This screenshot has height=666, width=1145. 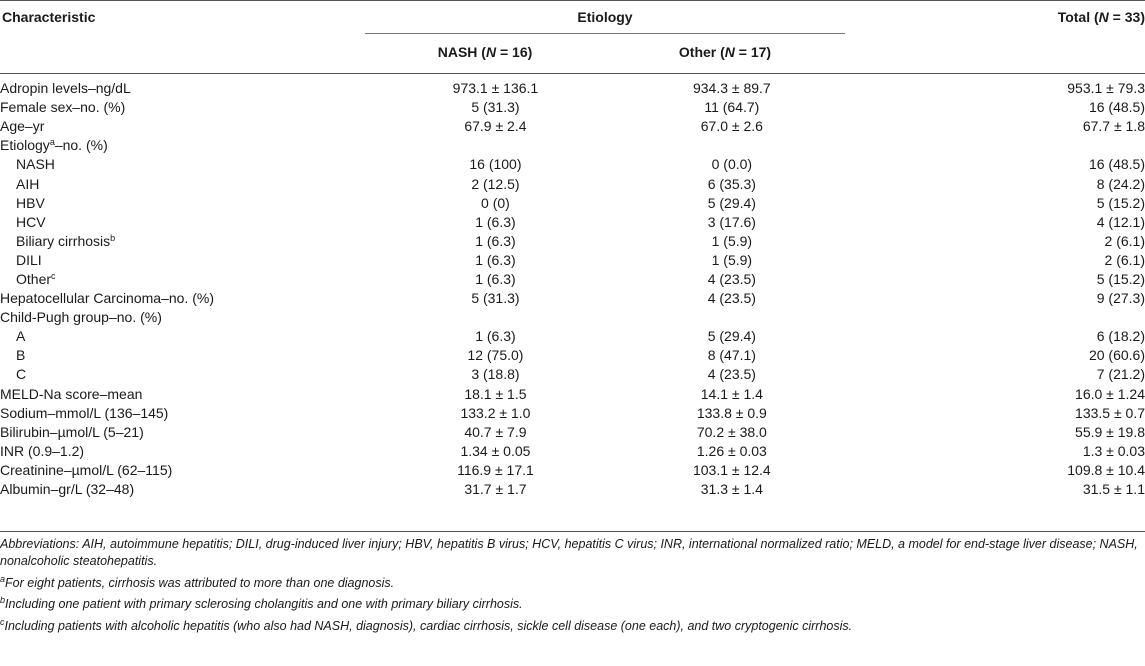 What do you see at coordinates (495, 164) in the screenshot?
I see `cell-nash: 16 (100)` at bounding box center [495, 164].